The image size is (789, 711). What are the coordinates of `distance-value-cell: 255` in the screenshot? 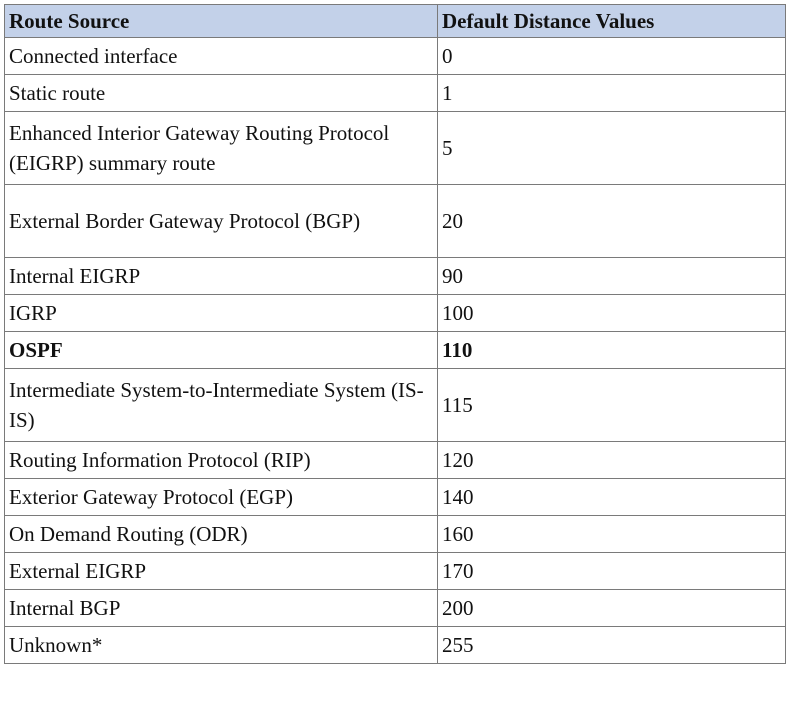 It's located at (611, 645).